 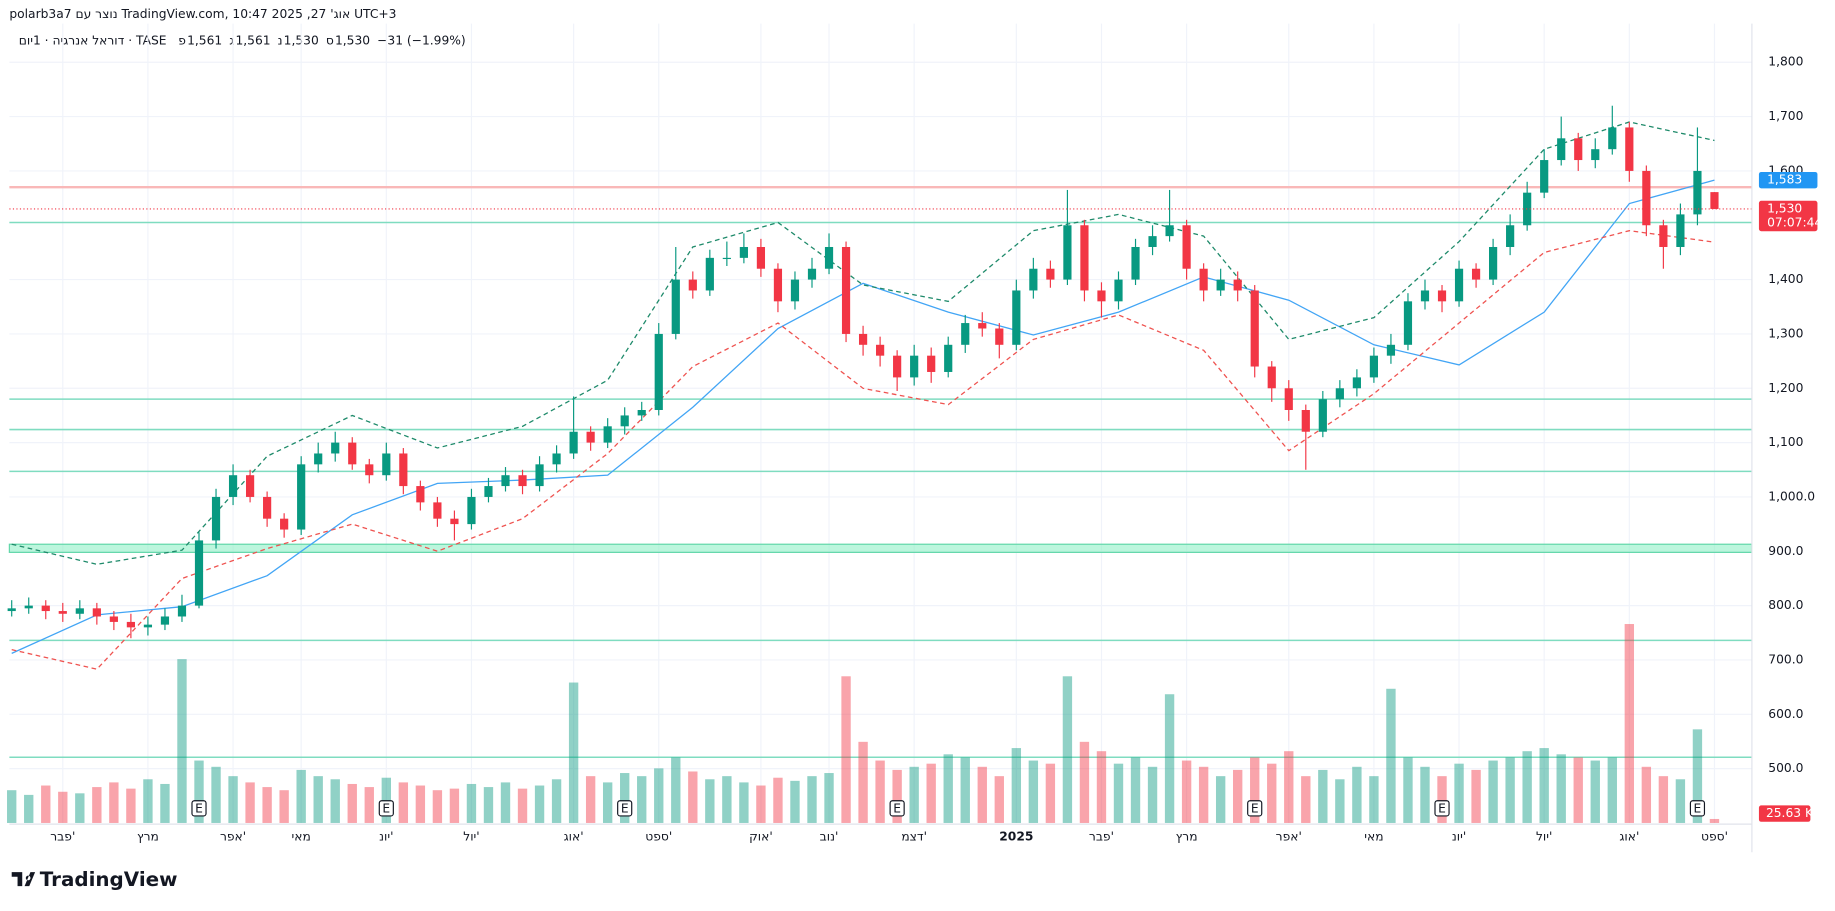 I want to click on y-tick-label: 600.0, so click(x=1785, y=714).